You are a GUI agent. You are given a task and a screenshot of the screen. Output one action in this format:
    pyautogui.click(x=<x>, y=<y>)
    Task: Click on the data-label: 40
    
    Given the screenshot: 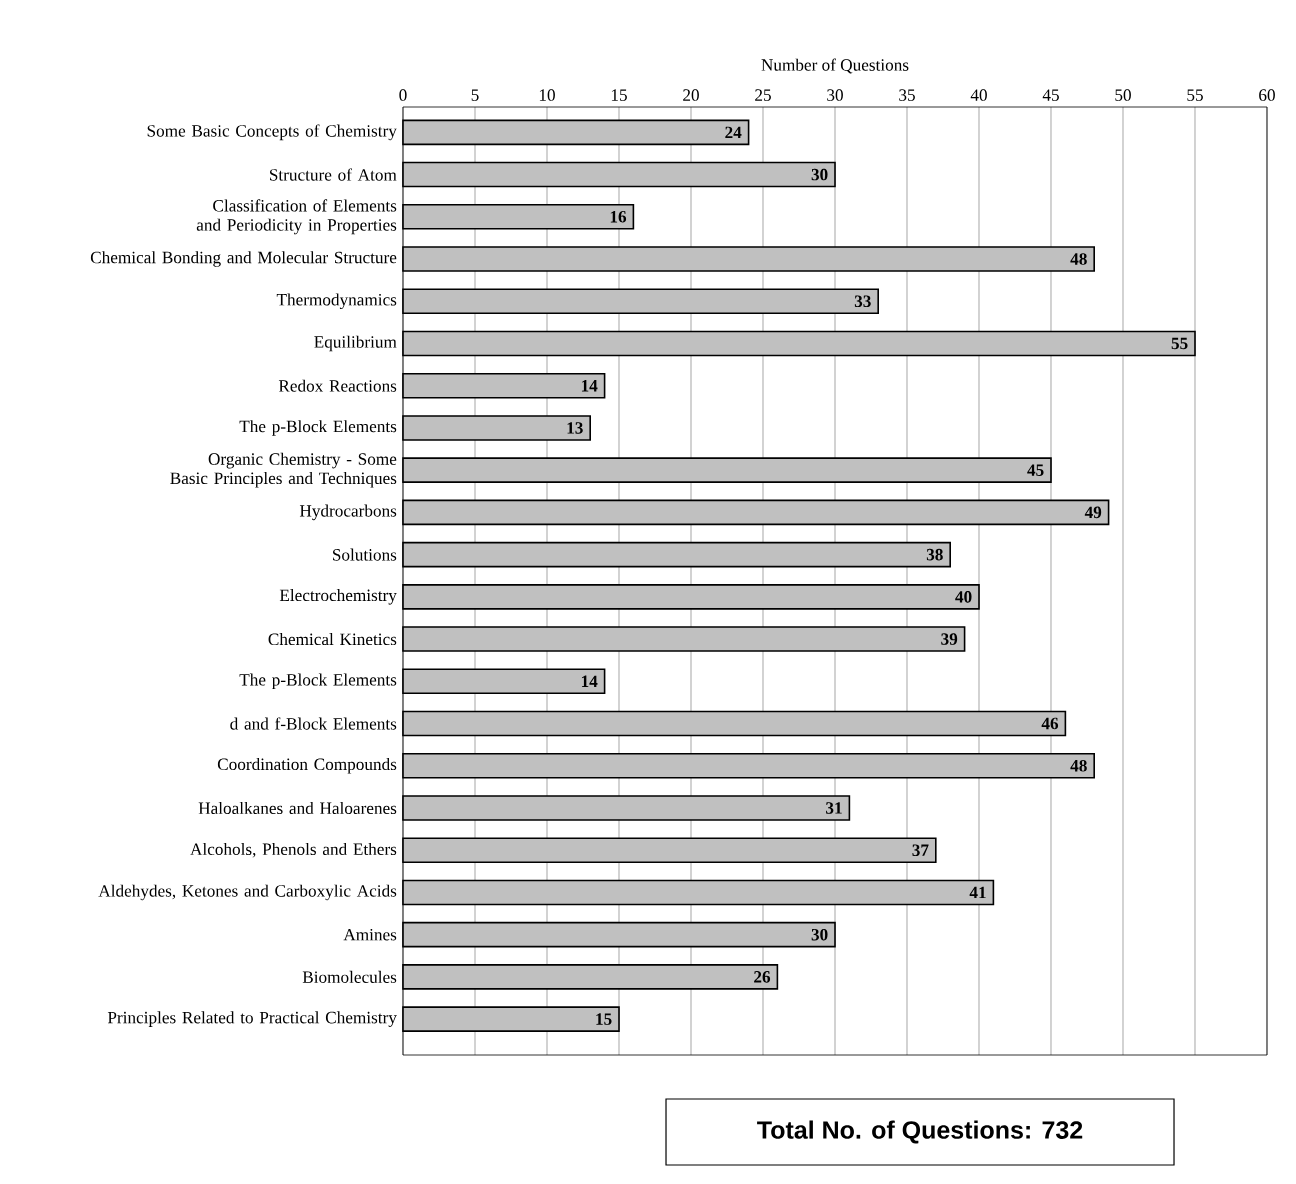 What is the action you would take?
    pyautogui.click(x=963, y=597)
    